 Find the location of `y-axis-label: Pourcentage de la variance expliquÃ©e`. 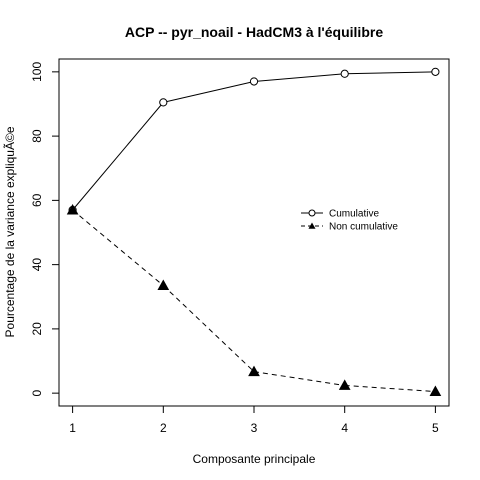

y-axis-label: Pourcentage de la variance expliquÃ©e is located at coordinates (10, 231).